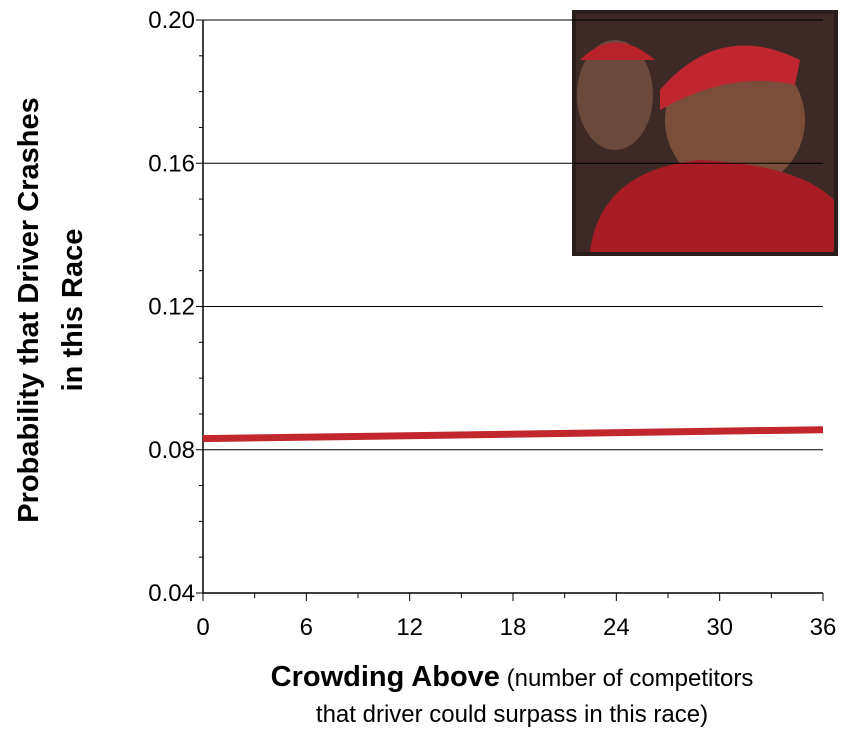 This screenshot has width=841, height=739. Describe the element at coordinates (29, 309) in the screenshot. I see `y-axis-title: Probability that Driver Crashes` at that location.